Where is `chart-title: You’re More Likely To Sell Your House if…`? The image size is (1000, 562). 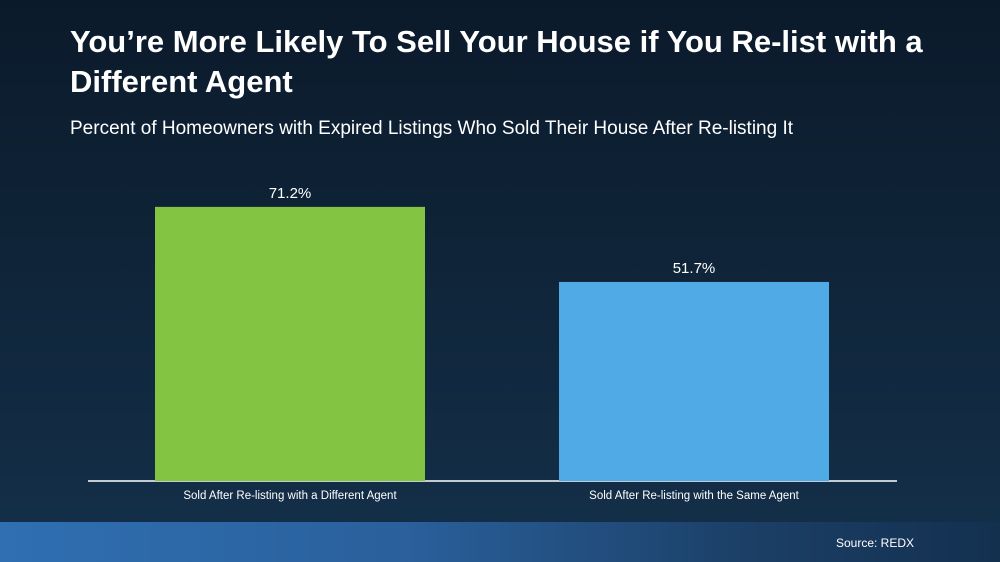
chart-title: You’re More Likely To Sell Your House if… is located at coordinates (496, 61).